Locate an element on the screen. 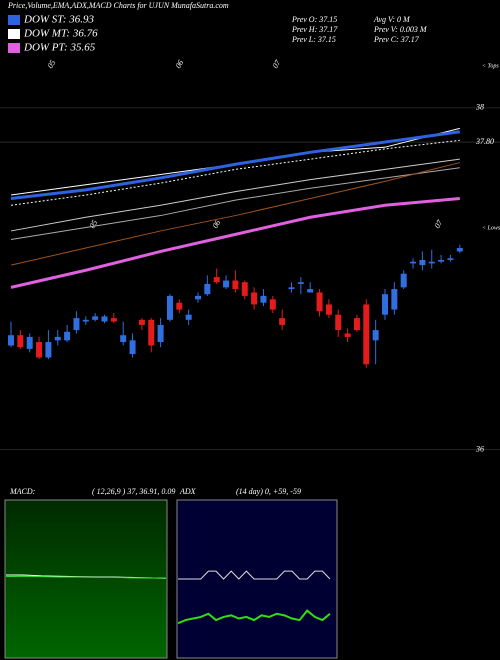 The height and width of the screenshot is (660, 500). info-text: Prev H: 37.17 is located at coordinates (314, 29).